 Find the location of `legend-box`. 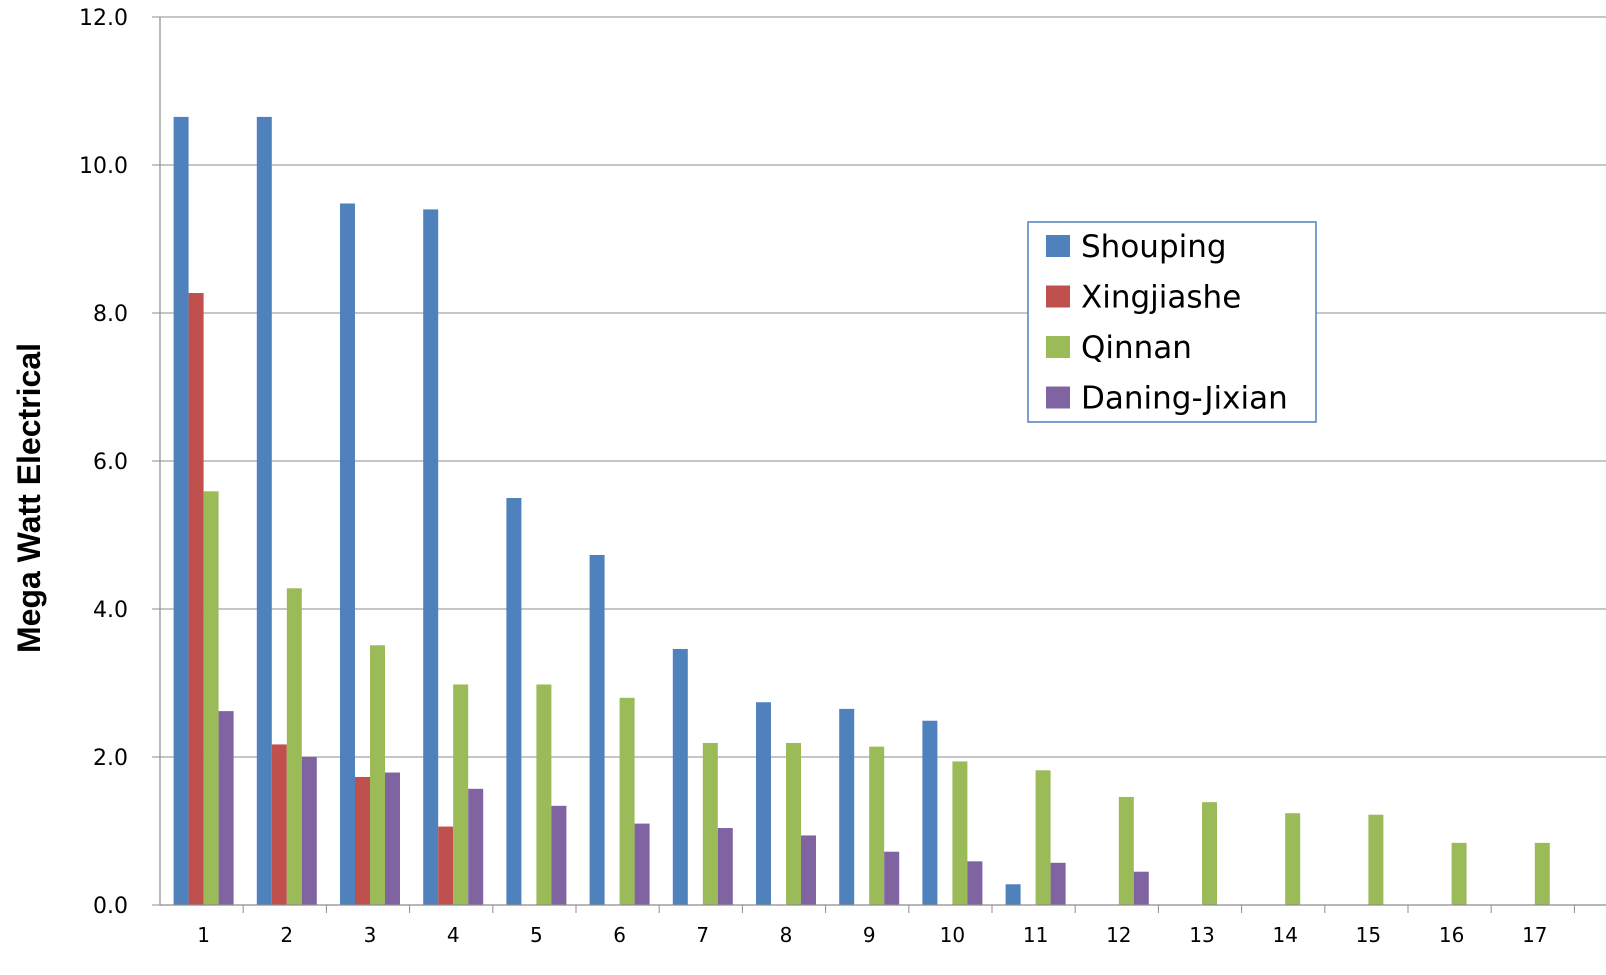

legend-box is located at coordinates (1172, 322).